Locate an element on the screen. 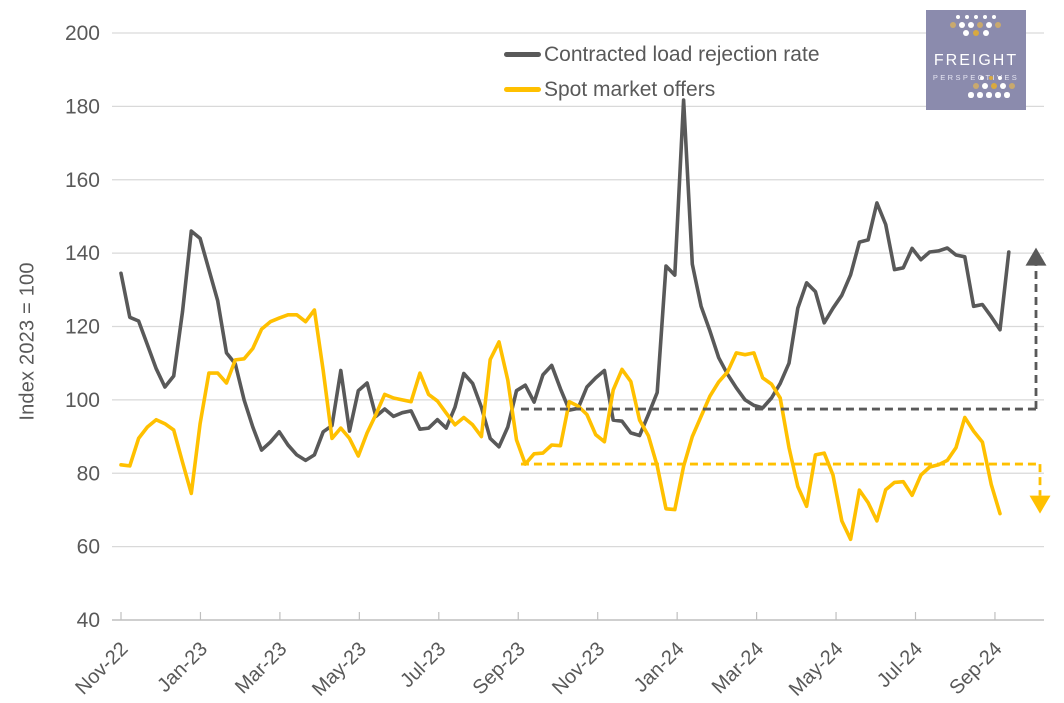  x-tick-label: Mar-23 is located at coordinates (261, 668).